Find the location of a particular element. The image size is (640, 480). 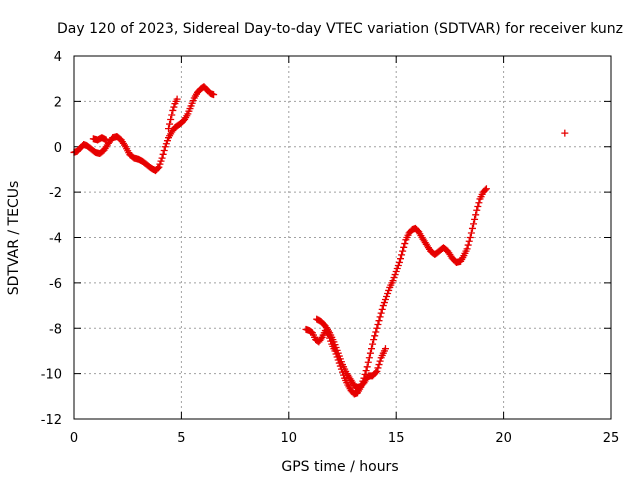

y-tick-label: -4 is located at coordinates (55, 239).